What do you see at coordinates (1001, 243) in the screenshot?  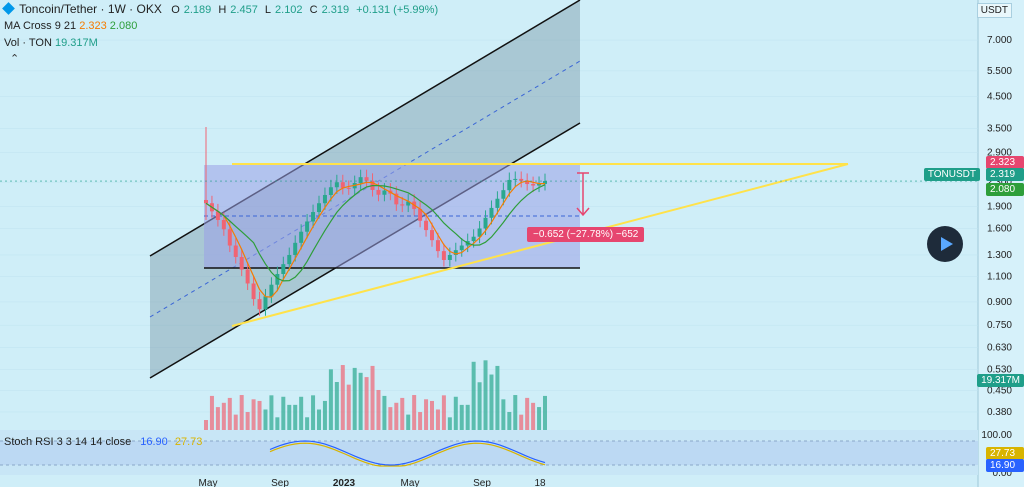 I see `price-axis-panel` at bounding box center [1001, 243].